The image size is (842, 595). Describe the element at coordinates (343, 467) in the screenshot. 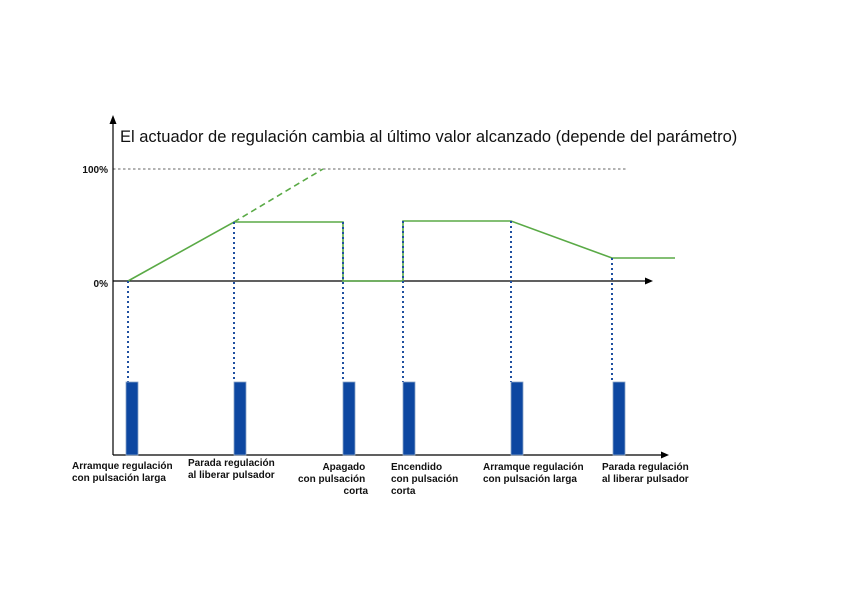

I see `caption-3-line-1: Apagado` at that location.